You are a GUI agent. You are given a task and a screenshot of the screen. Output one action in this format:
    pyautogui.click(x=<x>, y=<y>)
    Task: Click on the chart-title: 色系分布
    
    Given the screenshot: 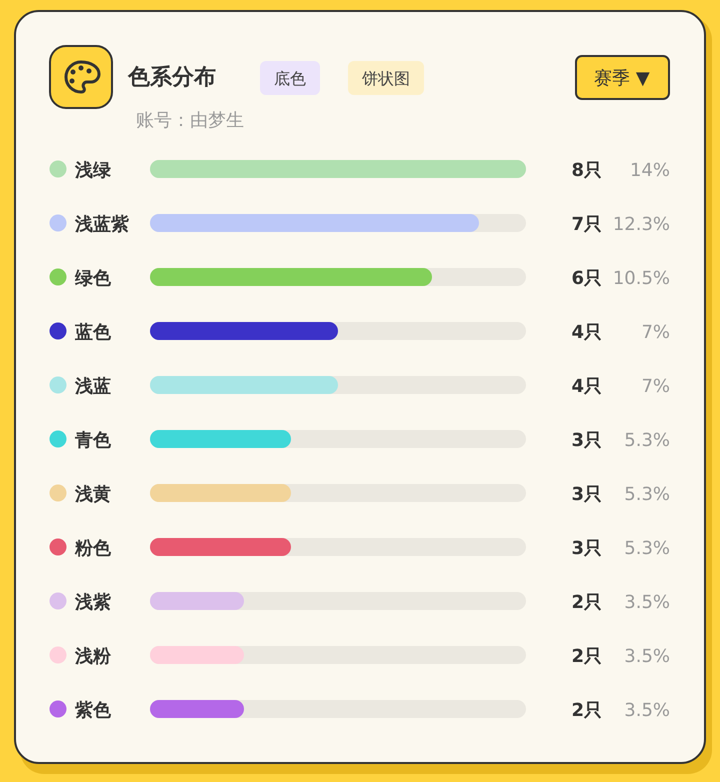 What is the action you would take?
    pyautogui.click(x=171, y=77)
    